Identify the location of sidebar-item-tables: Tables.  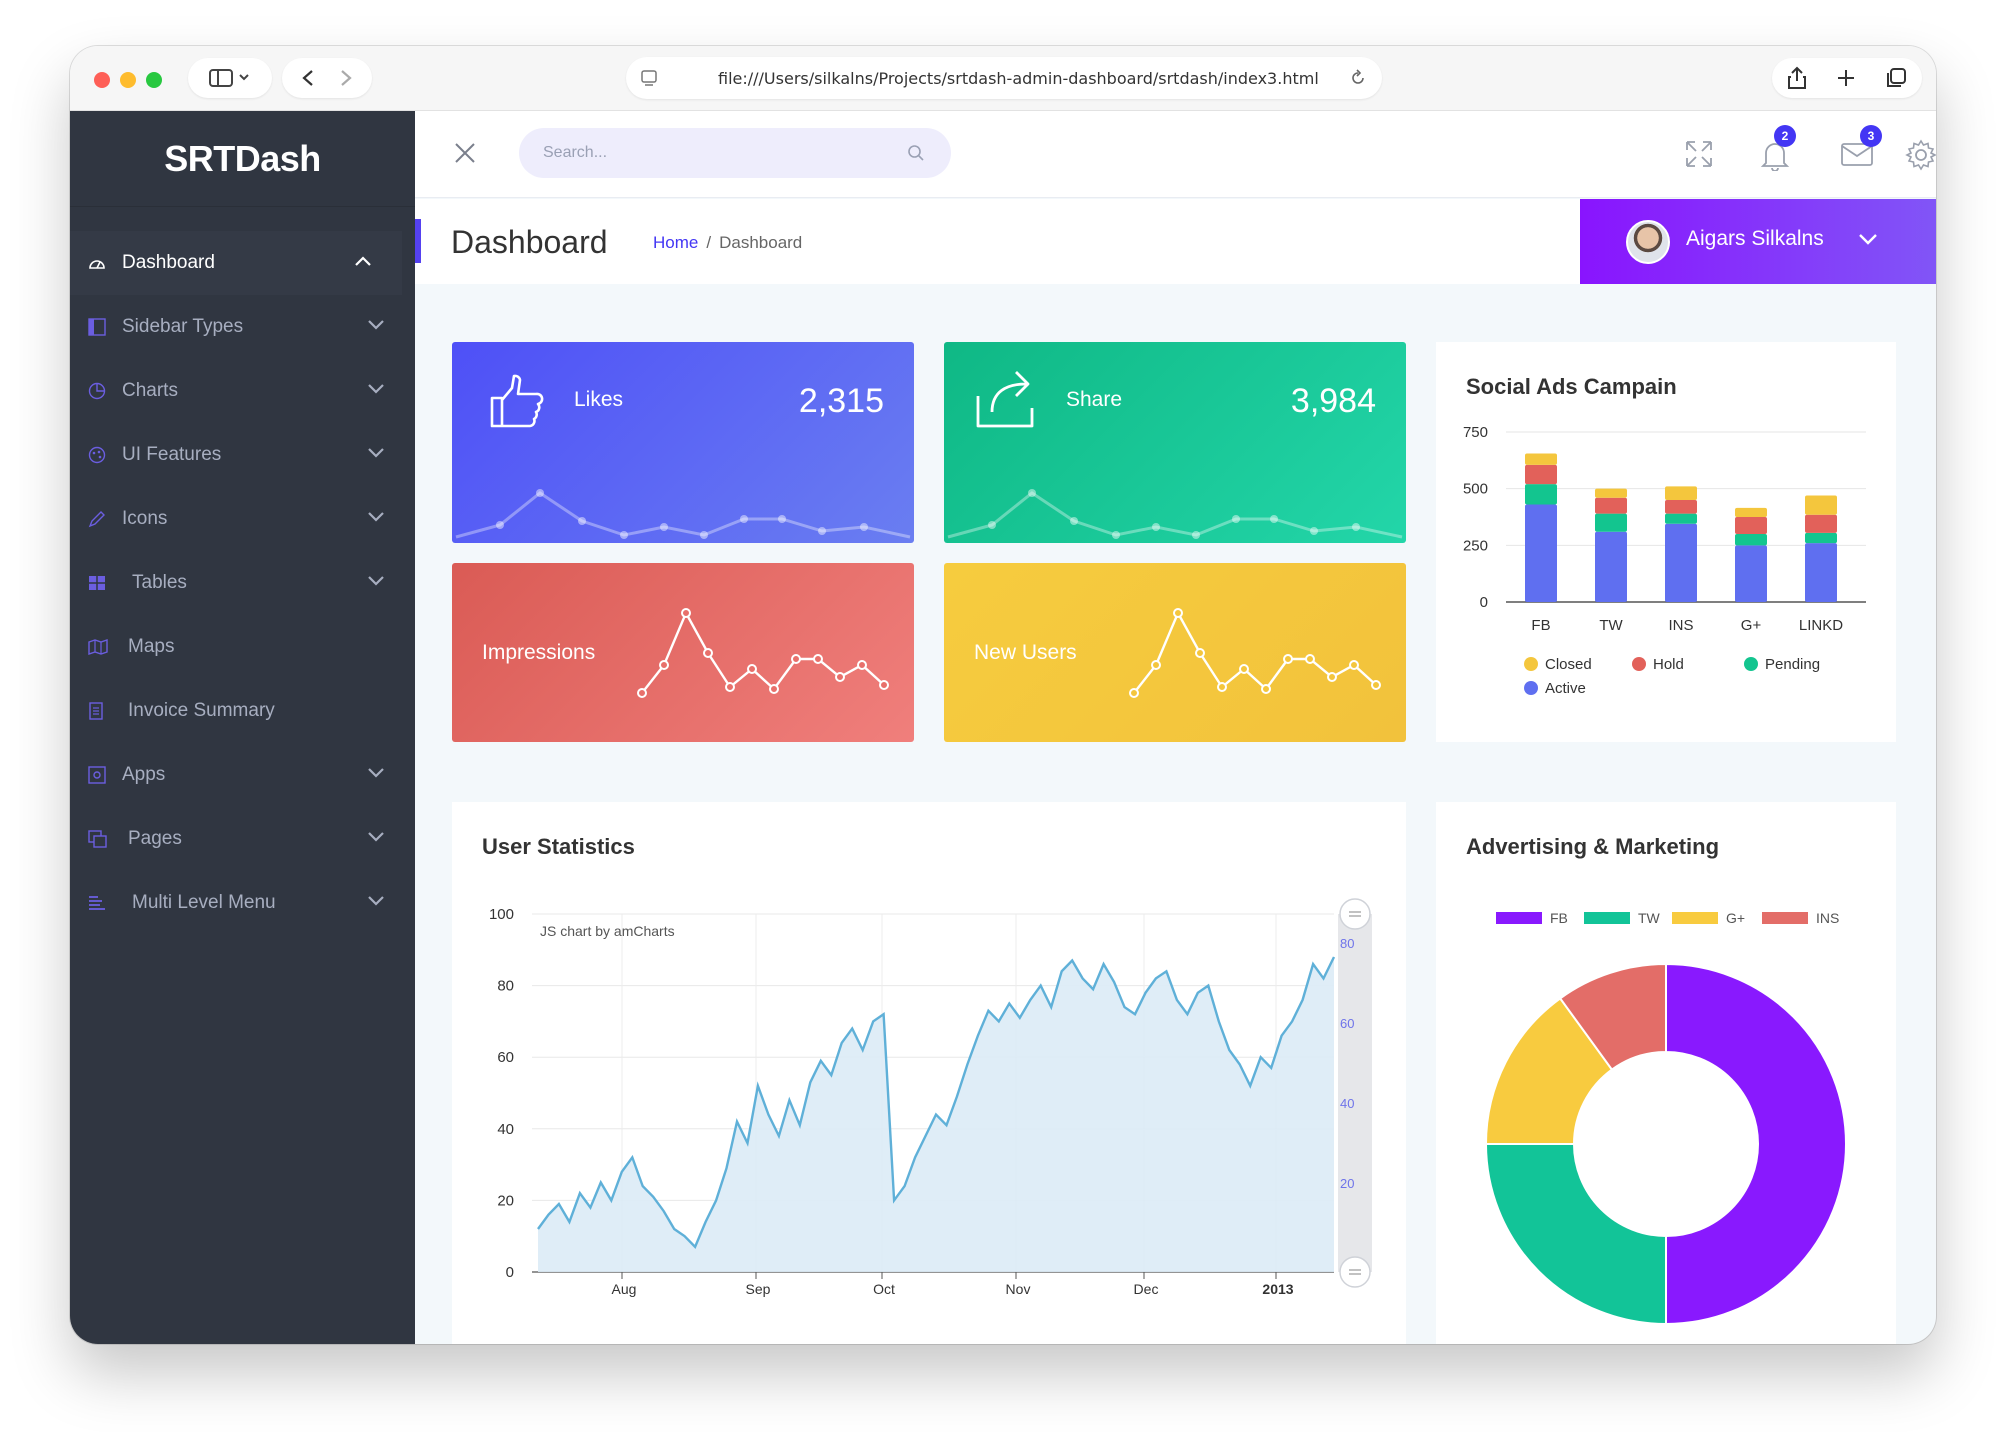
(242, 583).